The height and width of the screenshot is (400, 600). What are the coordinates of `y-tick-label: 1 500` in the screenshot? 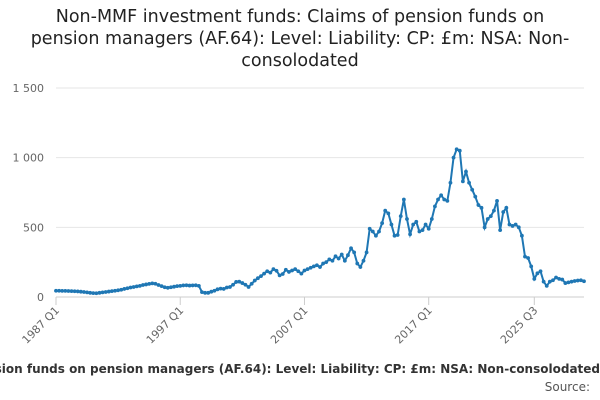 It's located at (29, 88).